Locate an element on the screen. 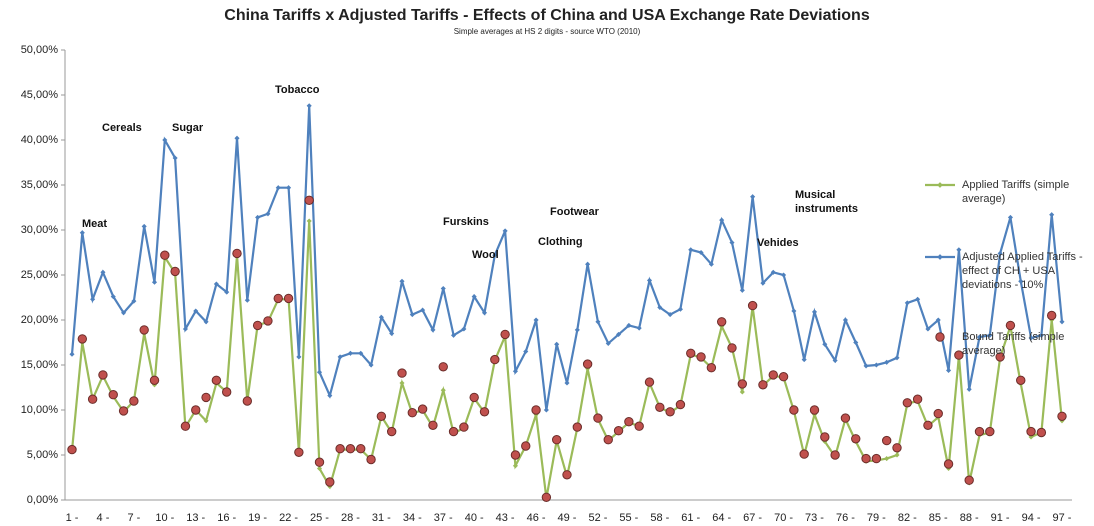  x-tick-label: 97 - is located at coordinates (1062, 518).